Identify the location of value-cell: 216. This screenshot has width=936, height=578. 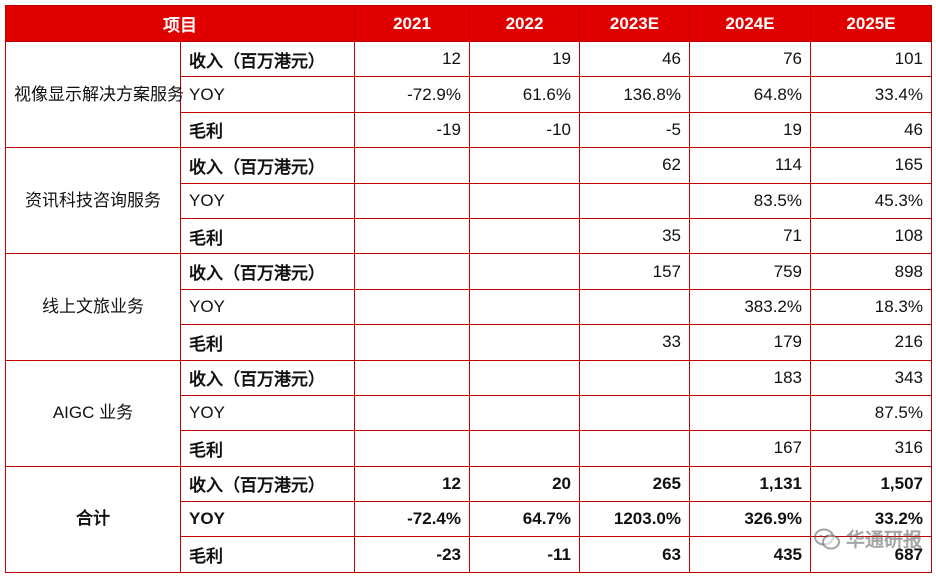
(871, 342).